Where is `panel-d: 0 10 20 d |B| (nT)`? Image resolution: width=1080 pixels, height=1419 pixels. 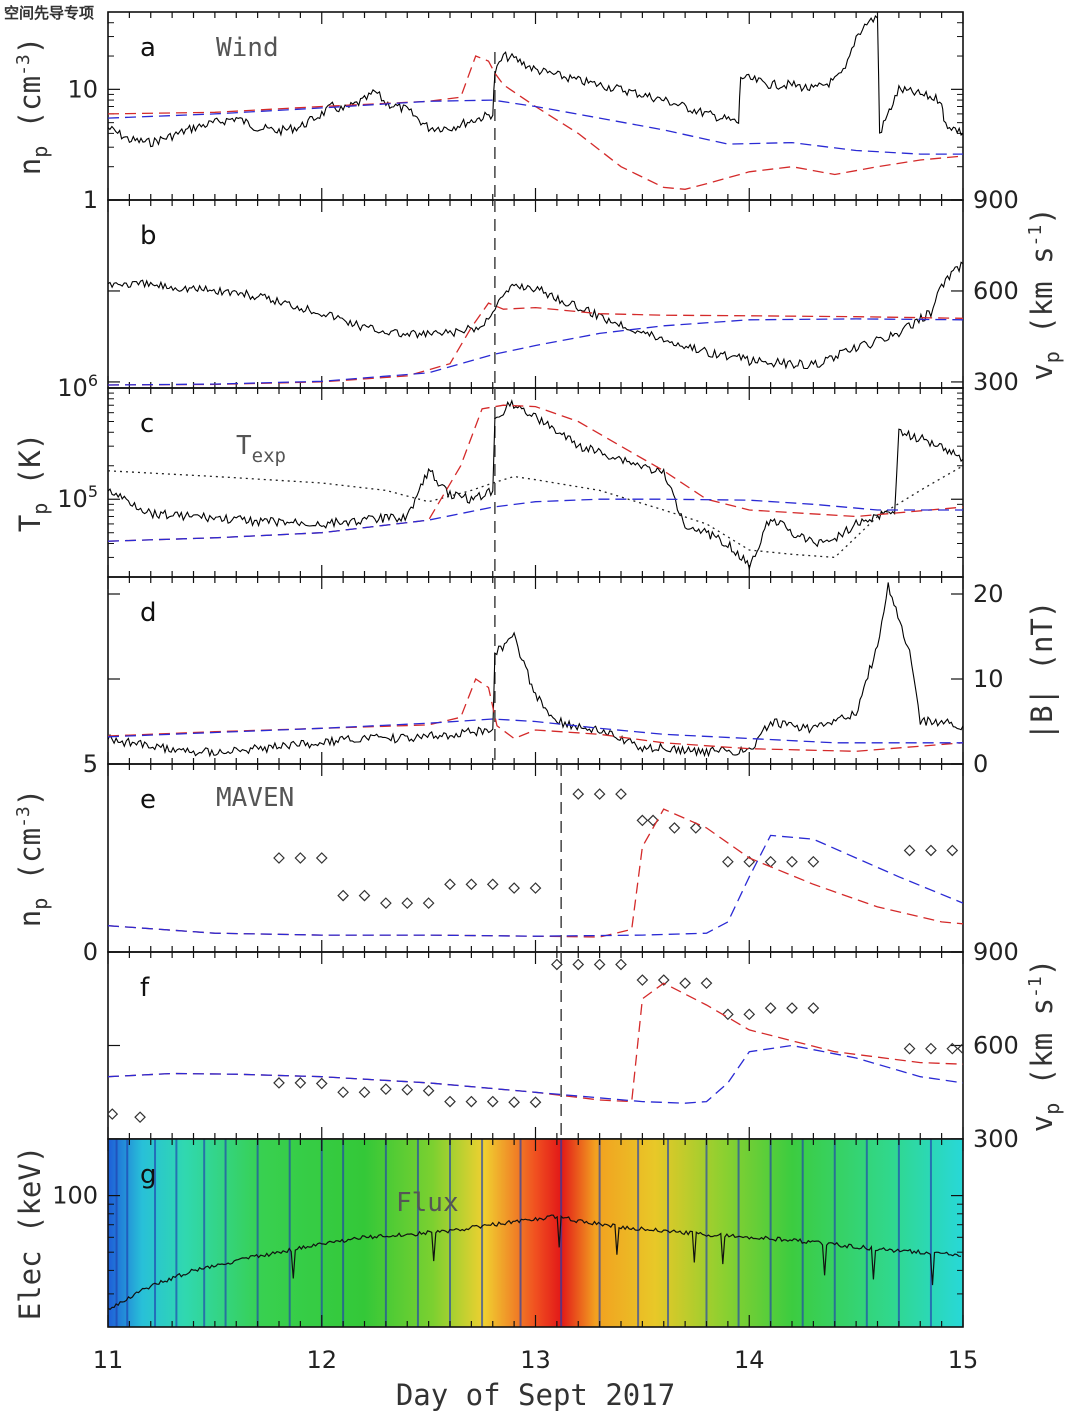
panel-d: 0 10 20 d |B| (nT) is located at coordinates (583, 677).